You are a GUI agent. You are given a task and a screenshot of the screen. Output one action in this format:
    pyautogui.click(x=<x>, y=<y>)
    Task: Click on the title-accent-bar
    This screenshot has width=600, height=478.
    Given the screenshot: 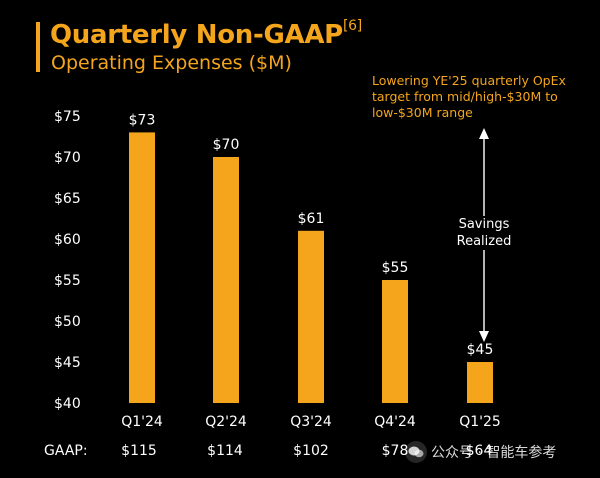 What is the action you would take?
    pyautogui.click(x=38, y=47)
    